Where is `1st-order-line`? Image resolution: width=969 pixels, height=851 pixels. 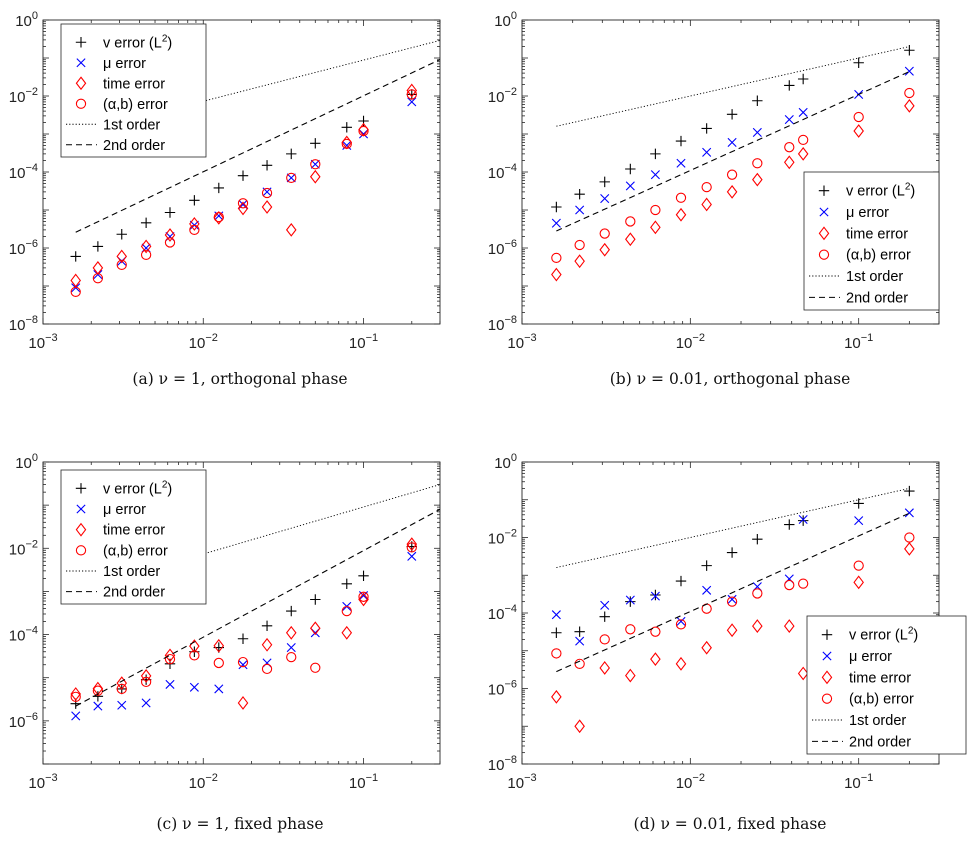
1st-order-line is located at coordinates (733, 527).